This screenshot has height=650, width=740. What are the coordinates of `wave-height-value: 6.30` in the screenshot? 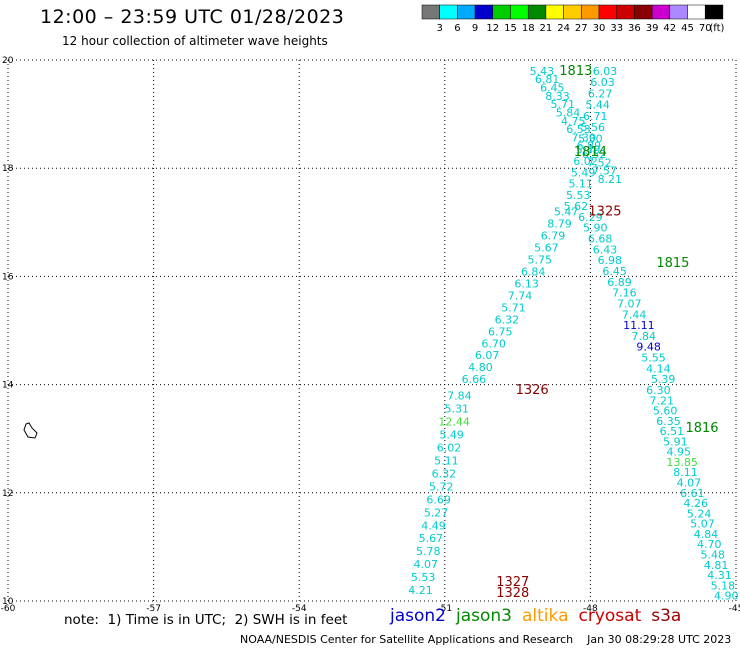 It's located at (658, 390).